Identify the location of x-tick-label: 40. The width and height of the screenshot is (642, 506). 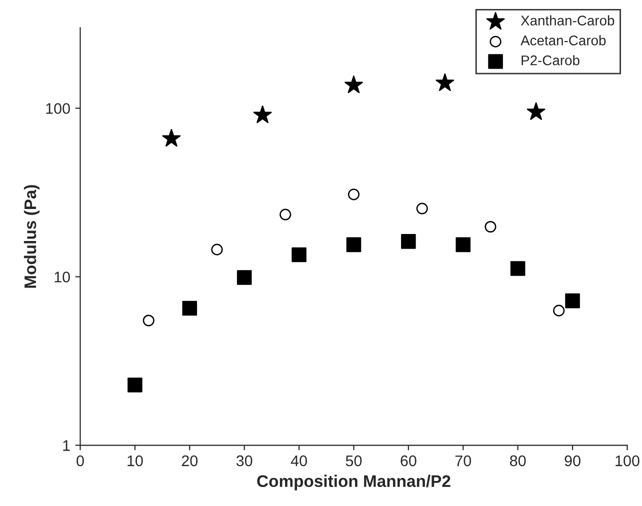
(298, 460).